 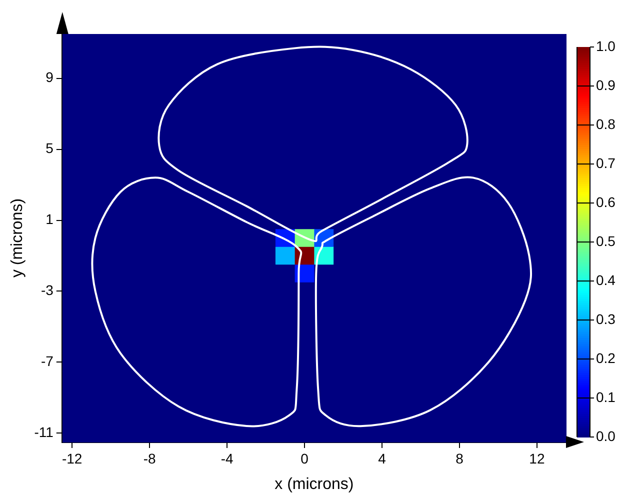 I want to click on color-bar-label: 0.5, so click(x=606, y=240).